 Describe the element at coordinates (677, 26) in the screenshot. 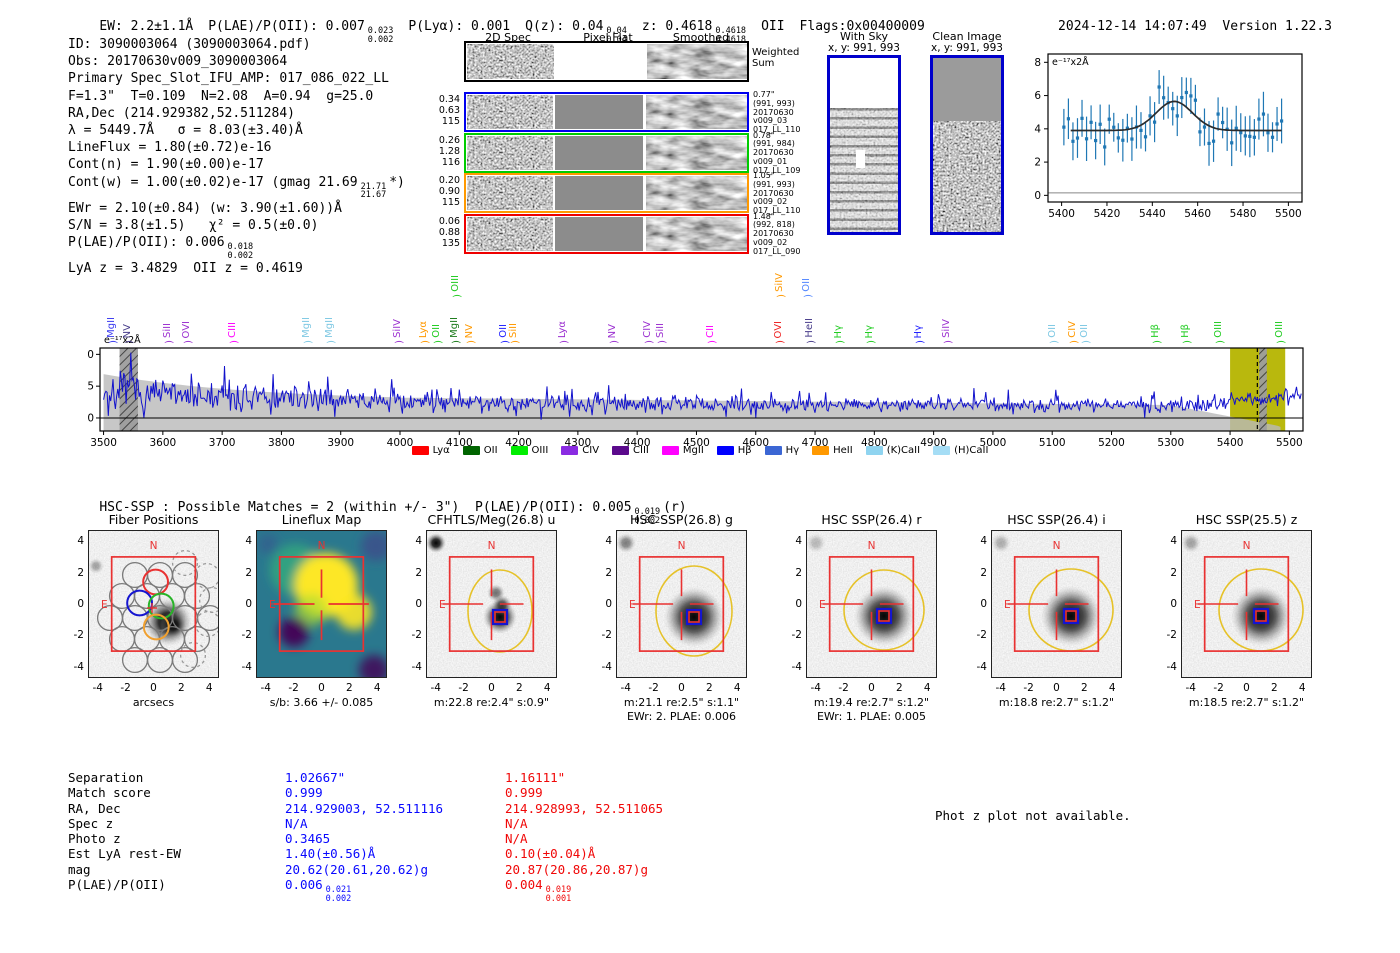

I see `z-value: z: 0.4618` at that location.